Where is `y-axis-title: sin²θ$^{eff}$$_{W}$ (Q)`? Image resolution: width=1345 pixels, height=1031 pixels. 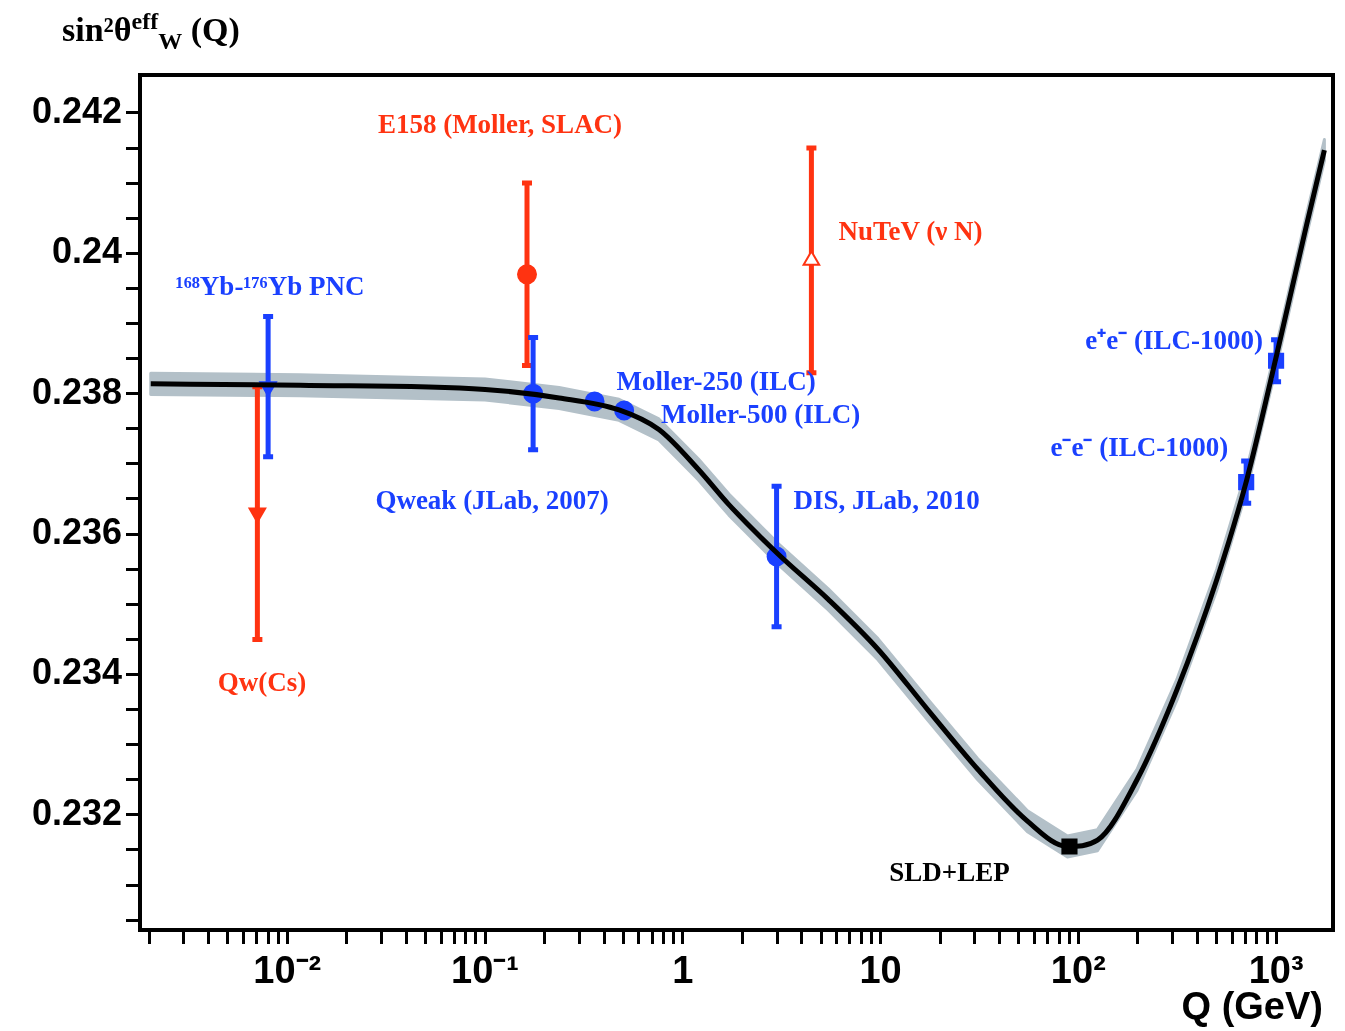
y-axis-title: sin²θ$^{eff}$$_{W}$ (Q) is located at coordinates (151, 32).